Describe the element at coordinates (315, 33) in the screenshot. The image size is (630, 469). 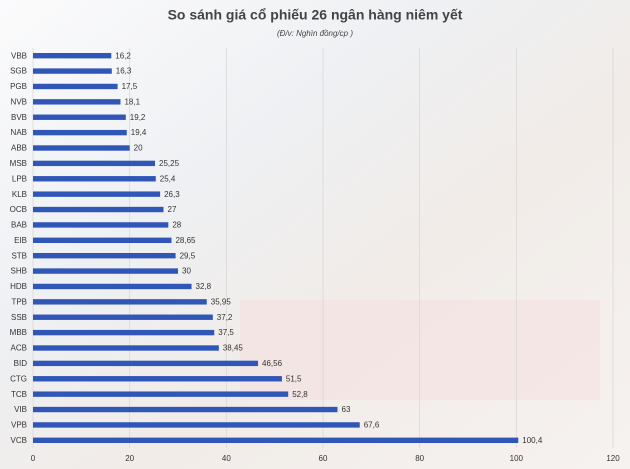
I see `chart-subtitle: (Đ/v: Nghìn đồng/cp )` at that location.